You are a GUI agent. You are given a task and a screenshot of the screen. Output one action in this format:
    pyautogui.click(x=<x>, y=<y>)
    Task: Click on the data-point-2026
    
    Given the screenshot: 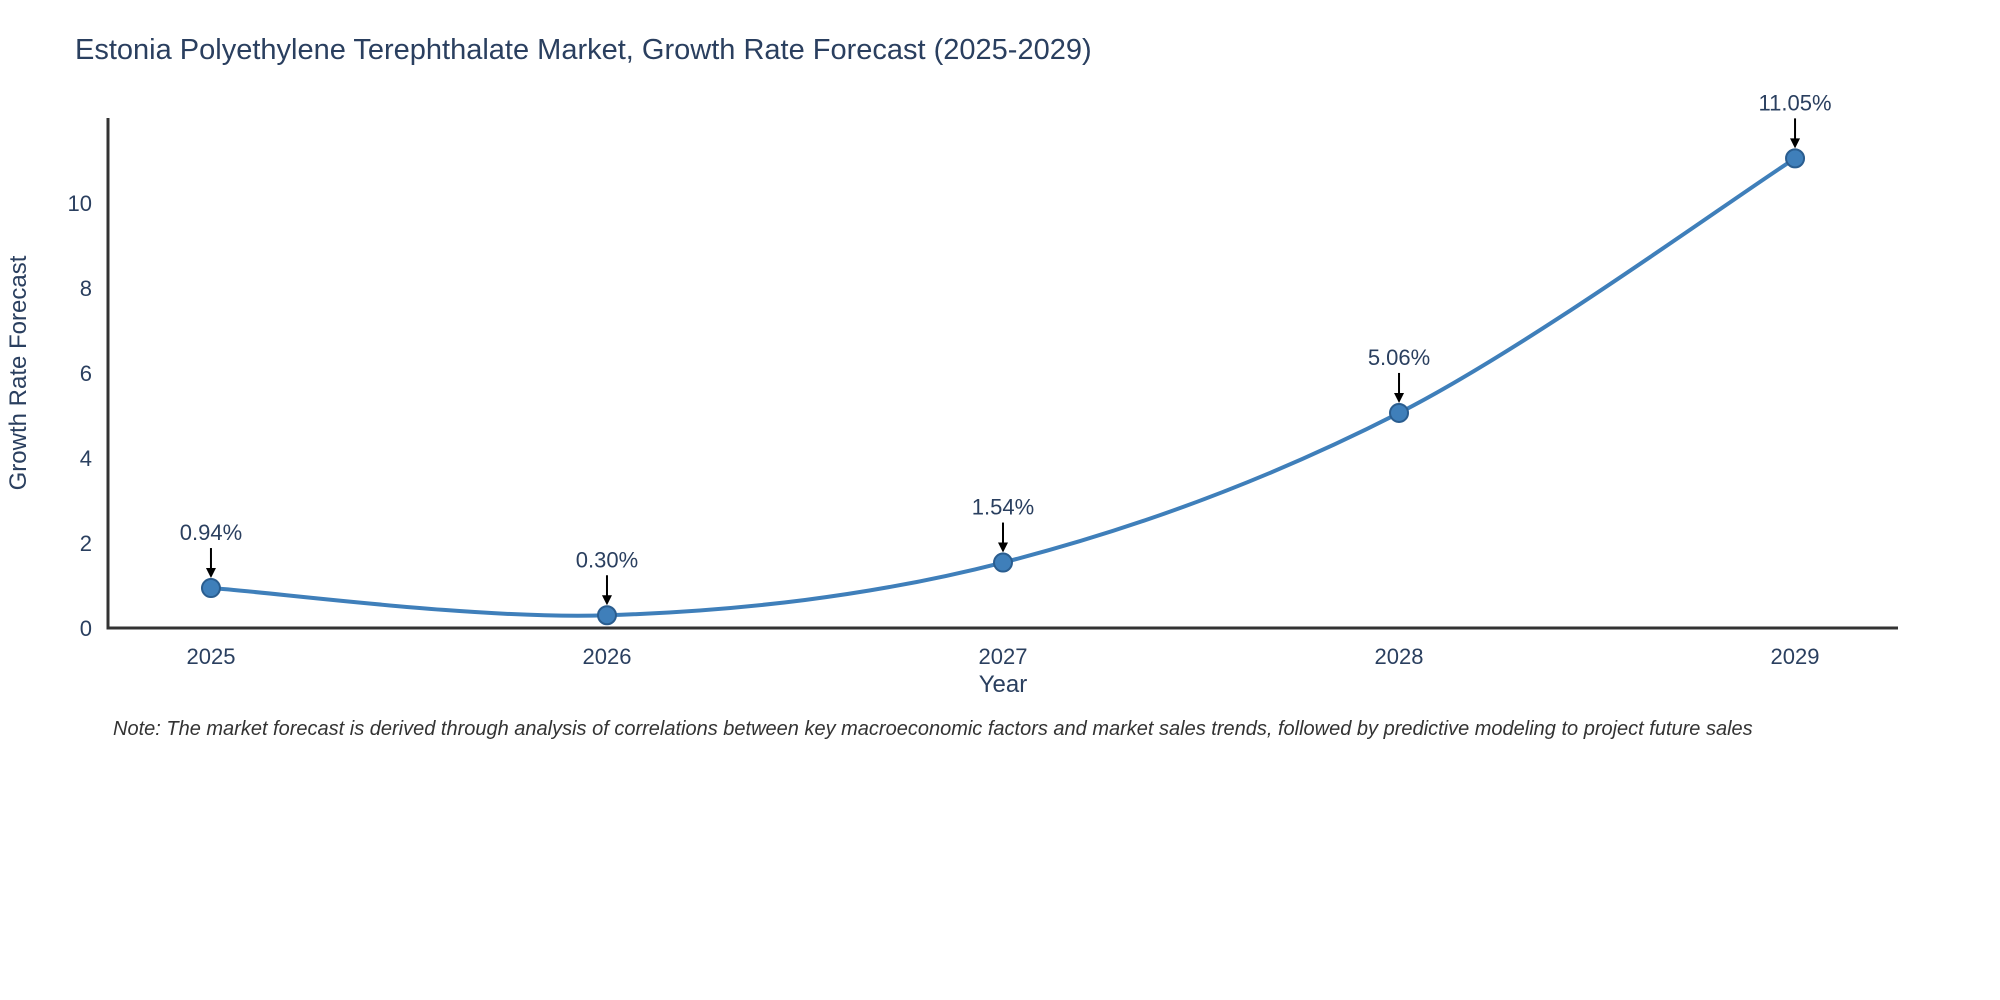 What is the action you would take?
    pyautogui.click(x=606, y=615)
    